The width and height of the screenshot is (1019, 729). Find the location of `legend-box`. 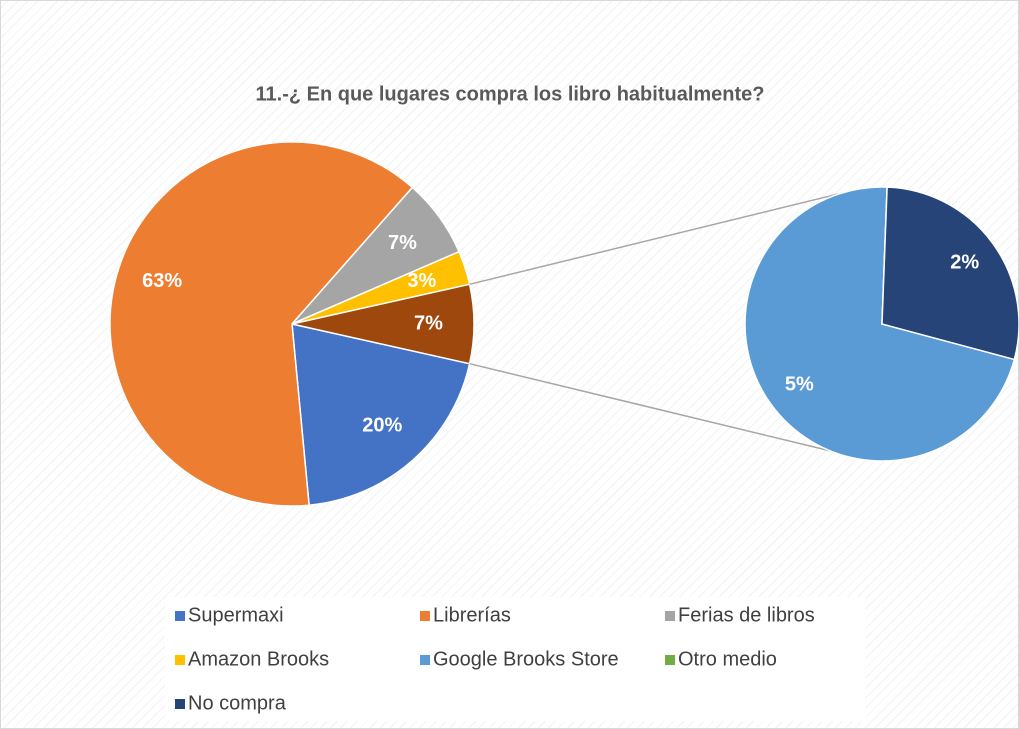

legend-box is located at coordinates (515, 659).